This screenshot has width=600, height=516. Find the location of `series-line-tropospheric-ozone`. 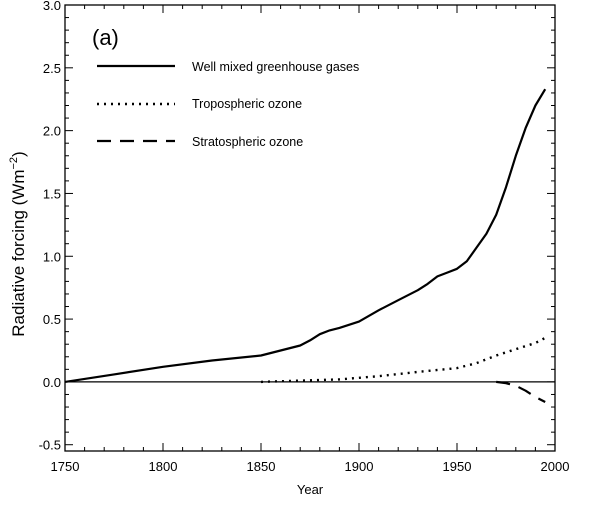

series-line-tropospheric-ozone is located at coordinates (403, 360).